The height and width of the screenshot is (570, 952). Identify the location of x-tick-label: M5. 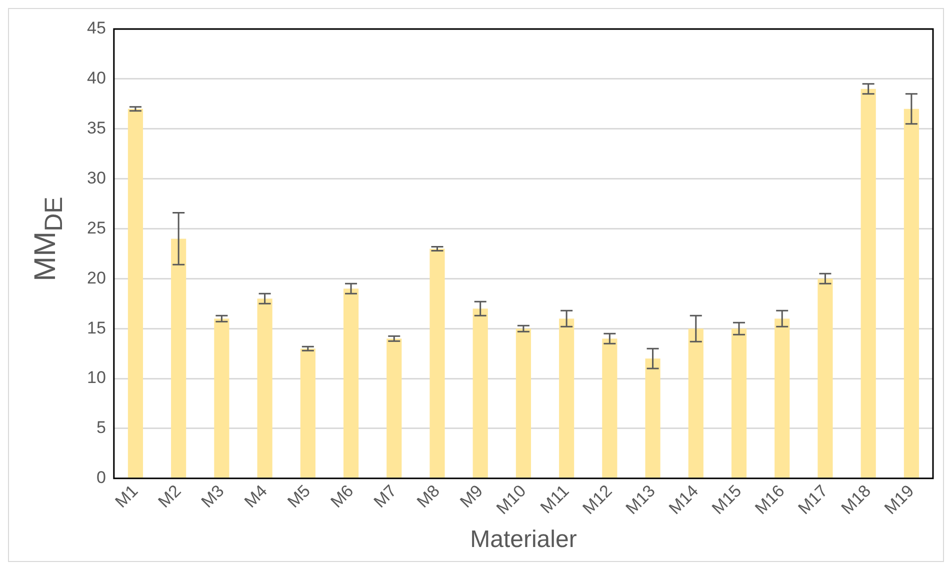
(299, 496).